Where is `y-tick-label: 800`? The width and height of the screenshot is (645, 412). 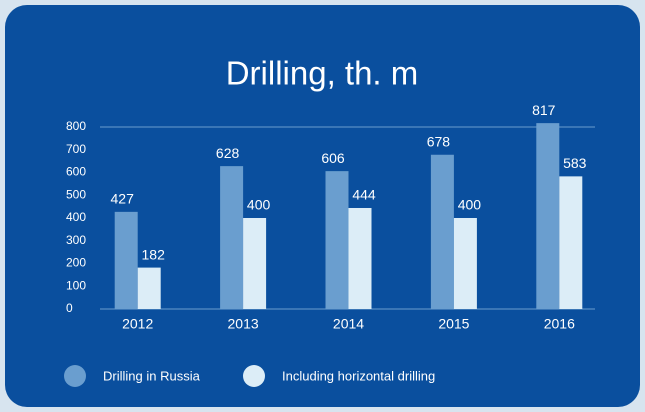
y-tick-label: 800 is located at coordinates (76, 126).